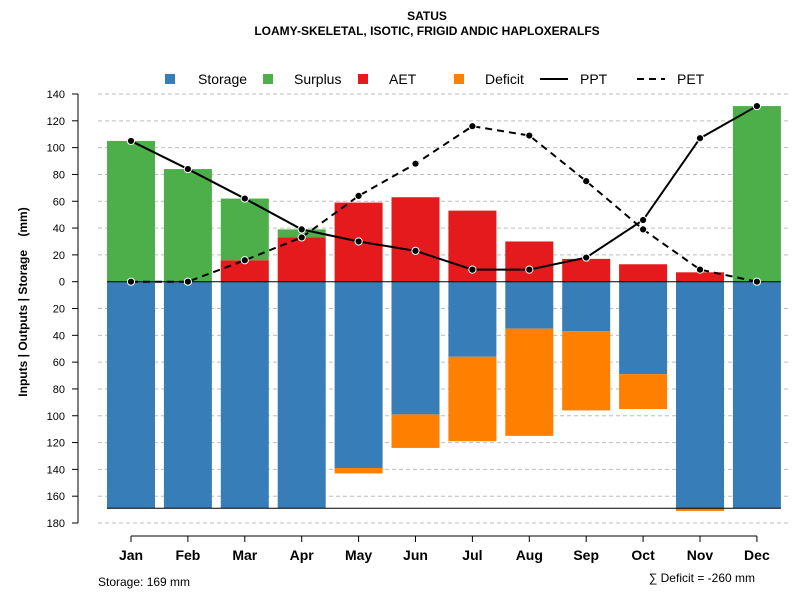 The image size is (800, 600). I want to click on x-tick-label: Dec, so click(757, 555).